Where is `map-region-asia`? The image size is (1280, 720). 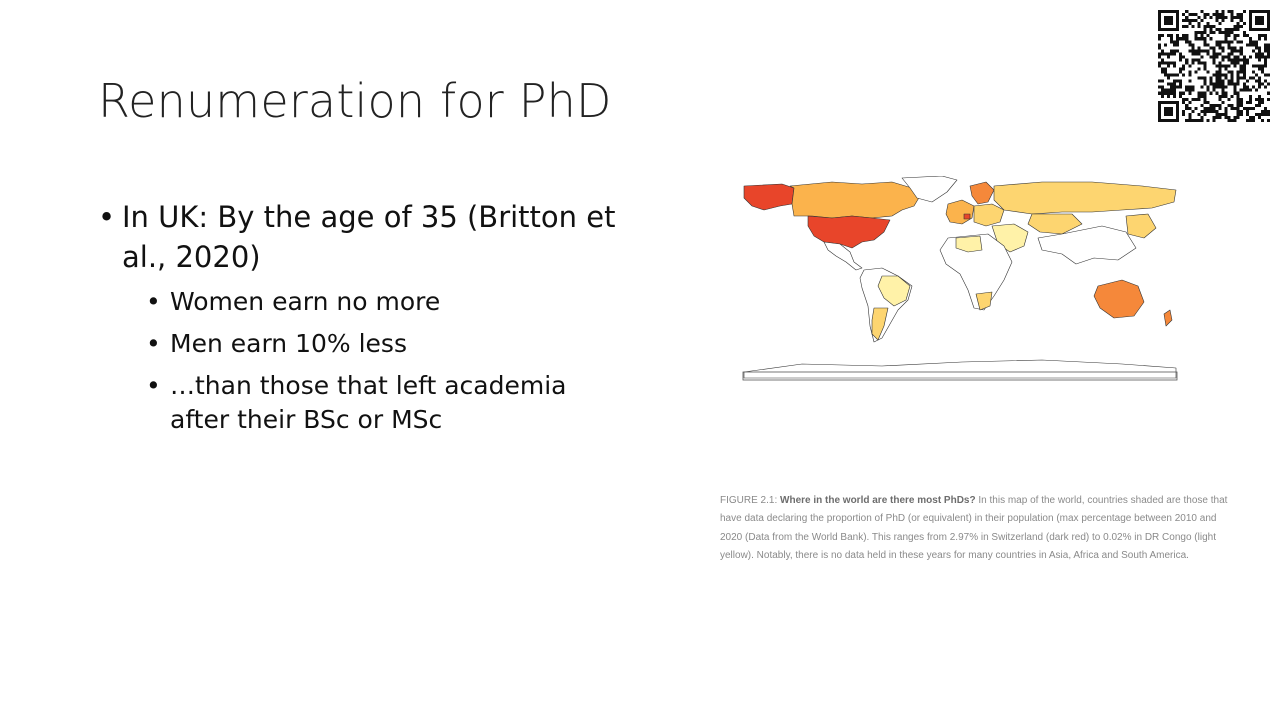
map-region-asia is located at coordinates (1087, 245).